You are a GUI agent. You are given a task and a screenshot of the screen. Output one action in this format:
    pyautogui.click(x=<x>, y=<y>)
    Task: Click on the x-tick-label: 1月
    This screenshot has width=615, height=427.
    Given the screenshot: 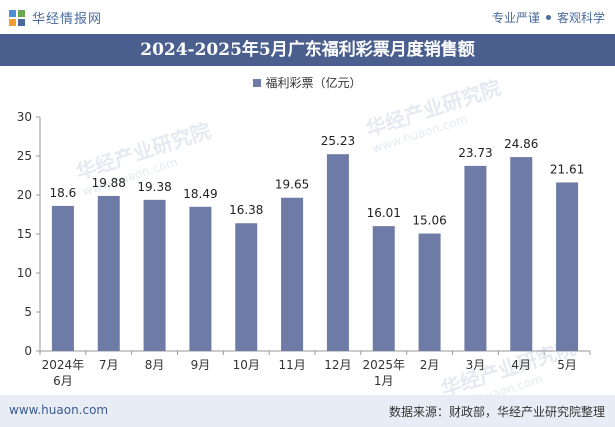 What is the action you would take?
    pyautogui.click(x=384, y=381)
    